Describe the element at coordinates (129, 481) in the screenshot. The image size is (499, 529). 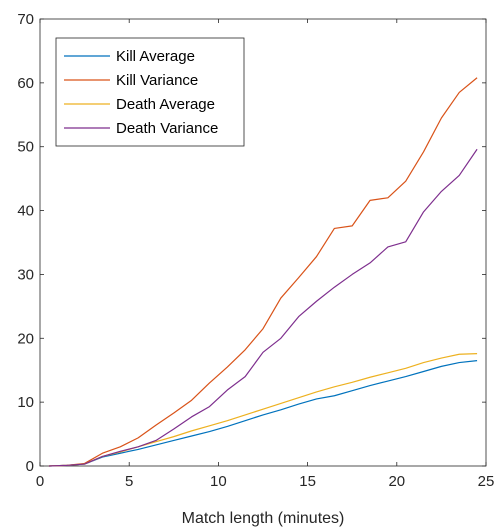
I see `x-tick-label: 5` at that location.